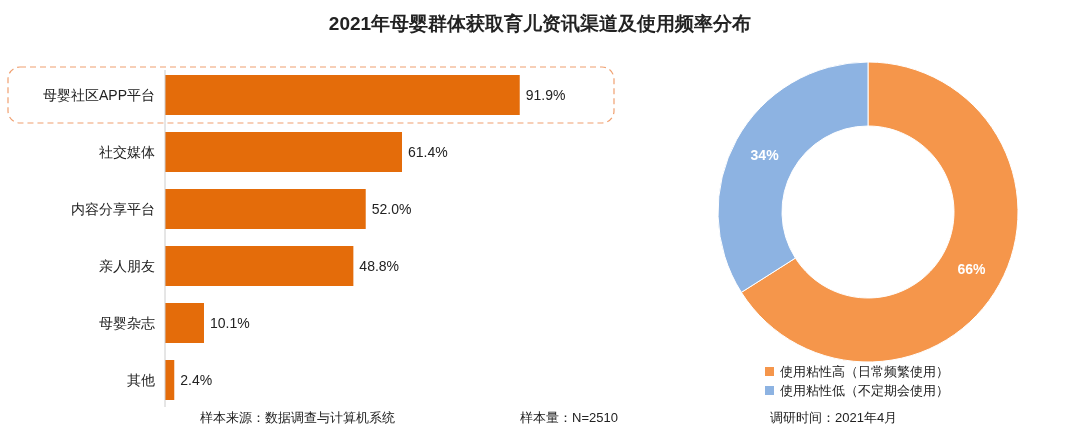  What do you see at coordinates (834, 417) in the screenshot?
I see `text: 调研时间：2021年4月` at bounding box center [834, 417].